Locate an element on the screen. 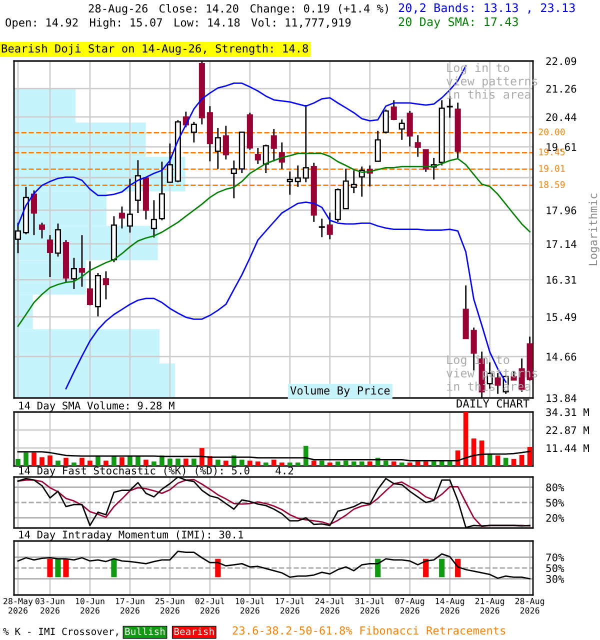  text: Bearish Doji Star on 14-Aug-26, Strength: 14.8 is located at coordinates (155, 49).